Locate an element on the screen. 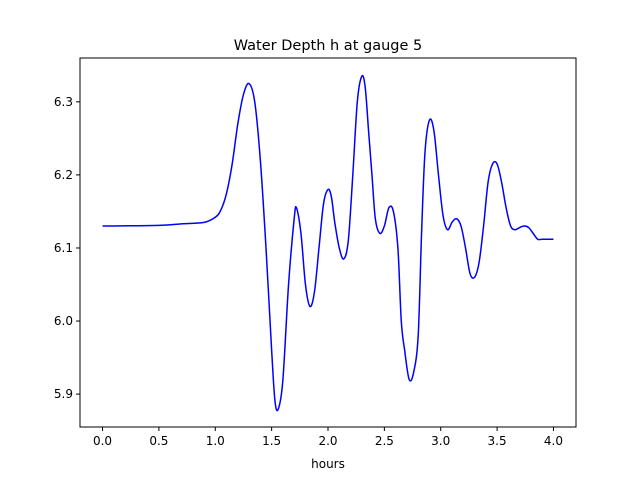 Image resolution: width=640 pixels, height=480 pixels. x-tick-label: 1.0 is located at coordinates (215, 441).